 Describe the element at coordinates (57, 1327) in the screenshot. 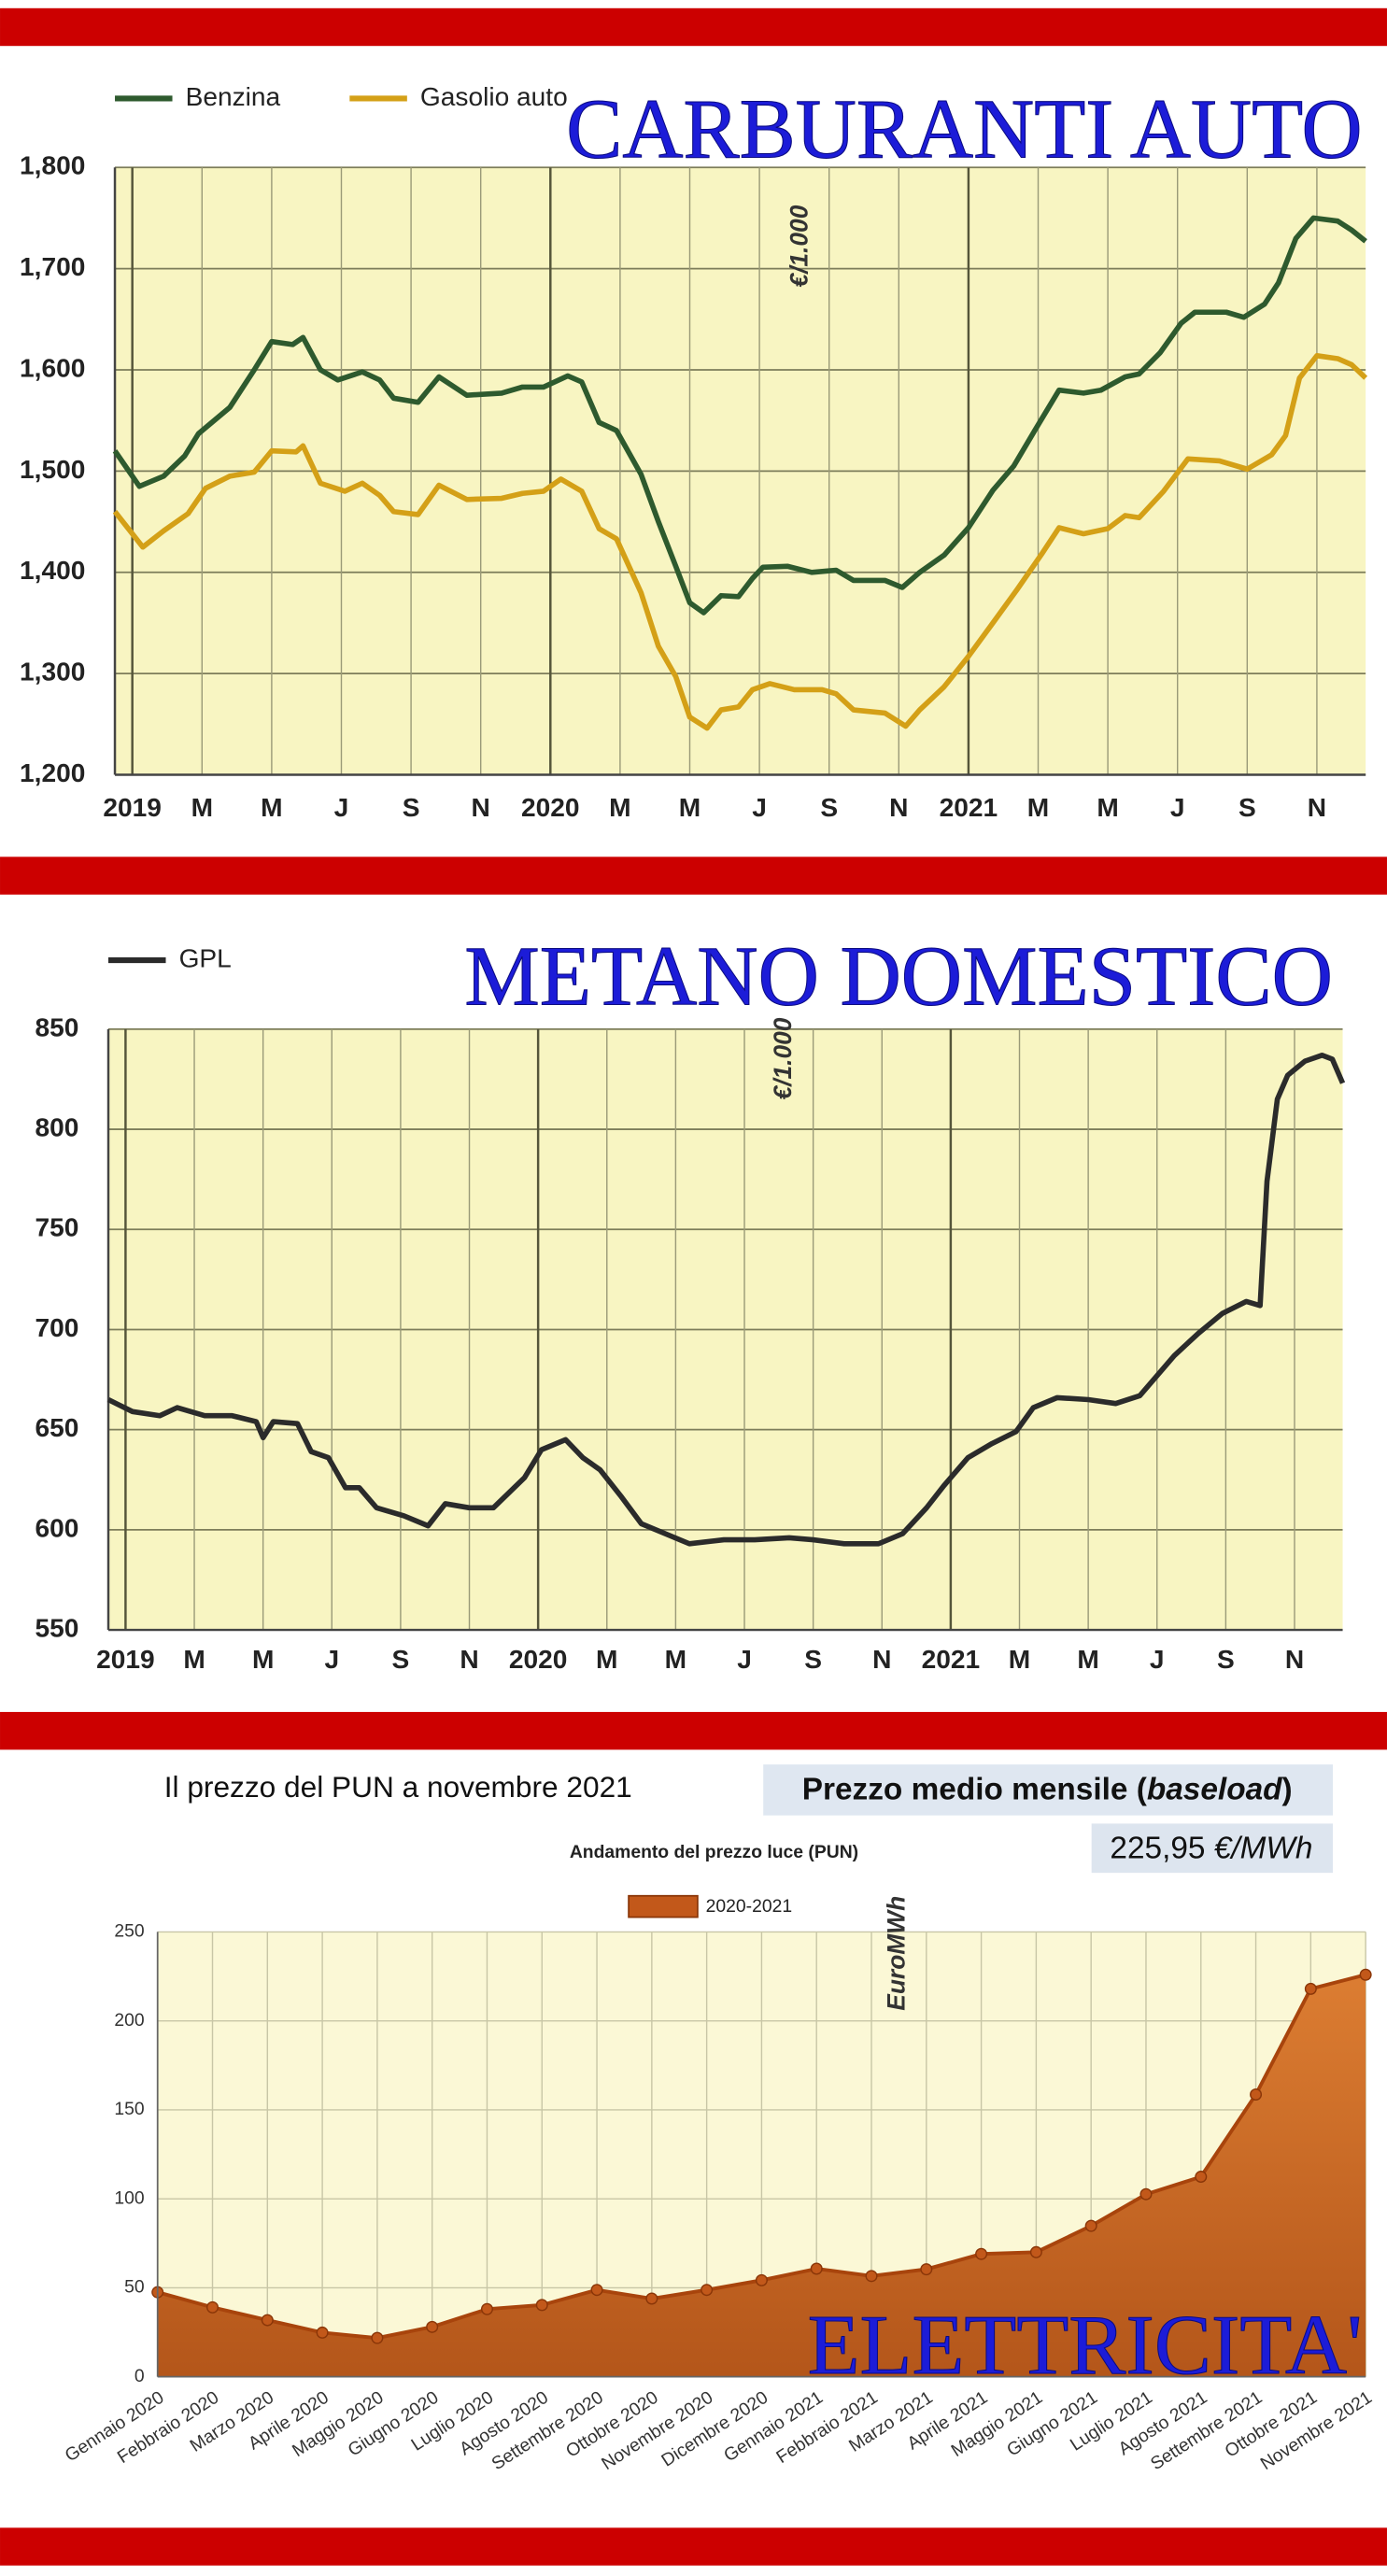

I see `y-tick-label: 700` at that location.